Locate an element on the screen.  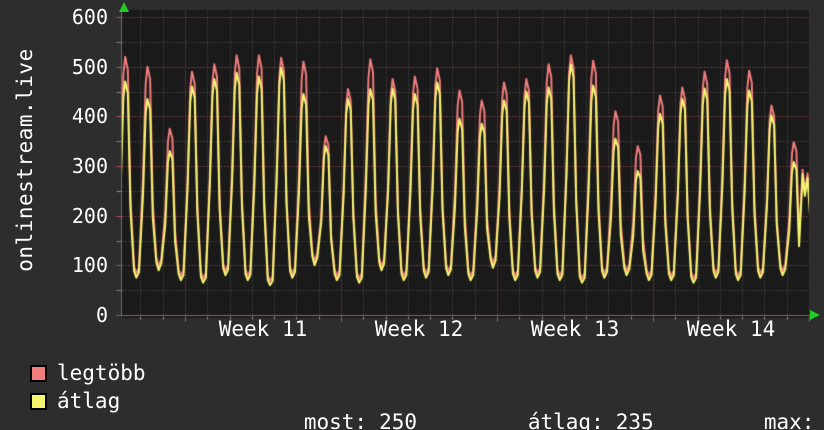
stat-average-value: 235 is located at coordinates (634, 420).